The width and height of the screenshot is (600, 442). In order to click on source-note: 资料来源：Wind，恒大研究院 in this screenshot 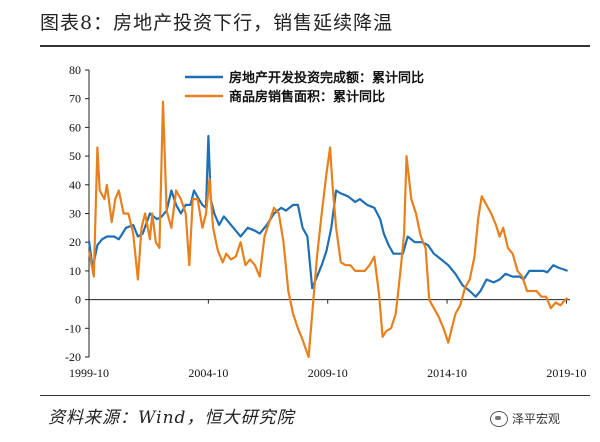, I will do `click(171, 418)`.